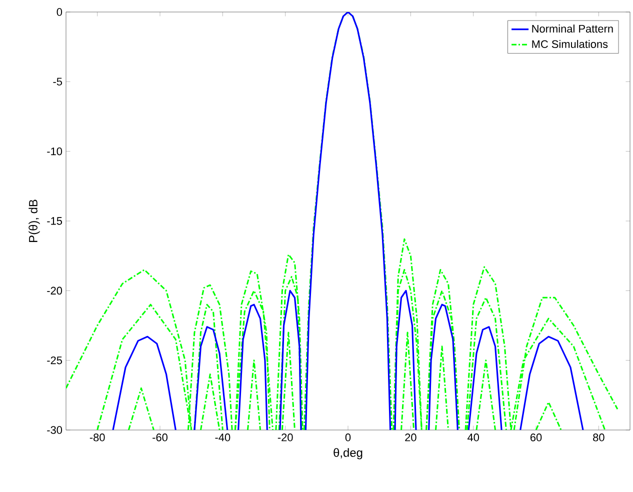 Image resolution: width=633 pixels, height=492 pixels. I want to click on x-axis-title: θ,deg, so click(348, 454).